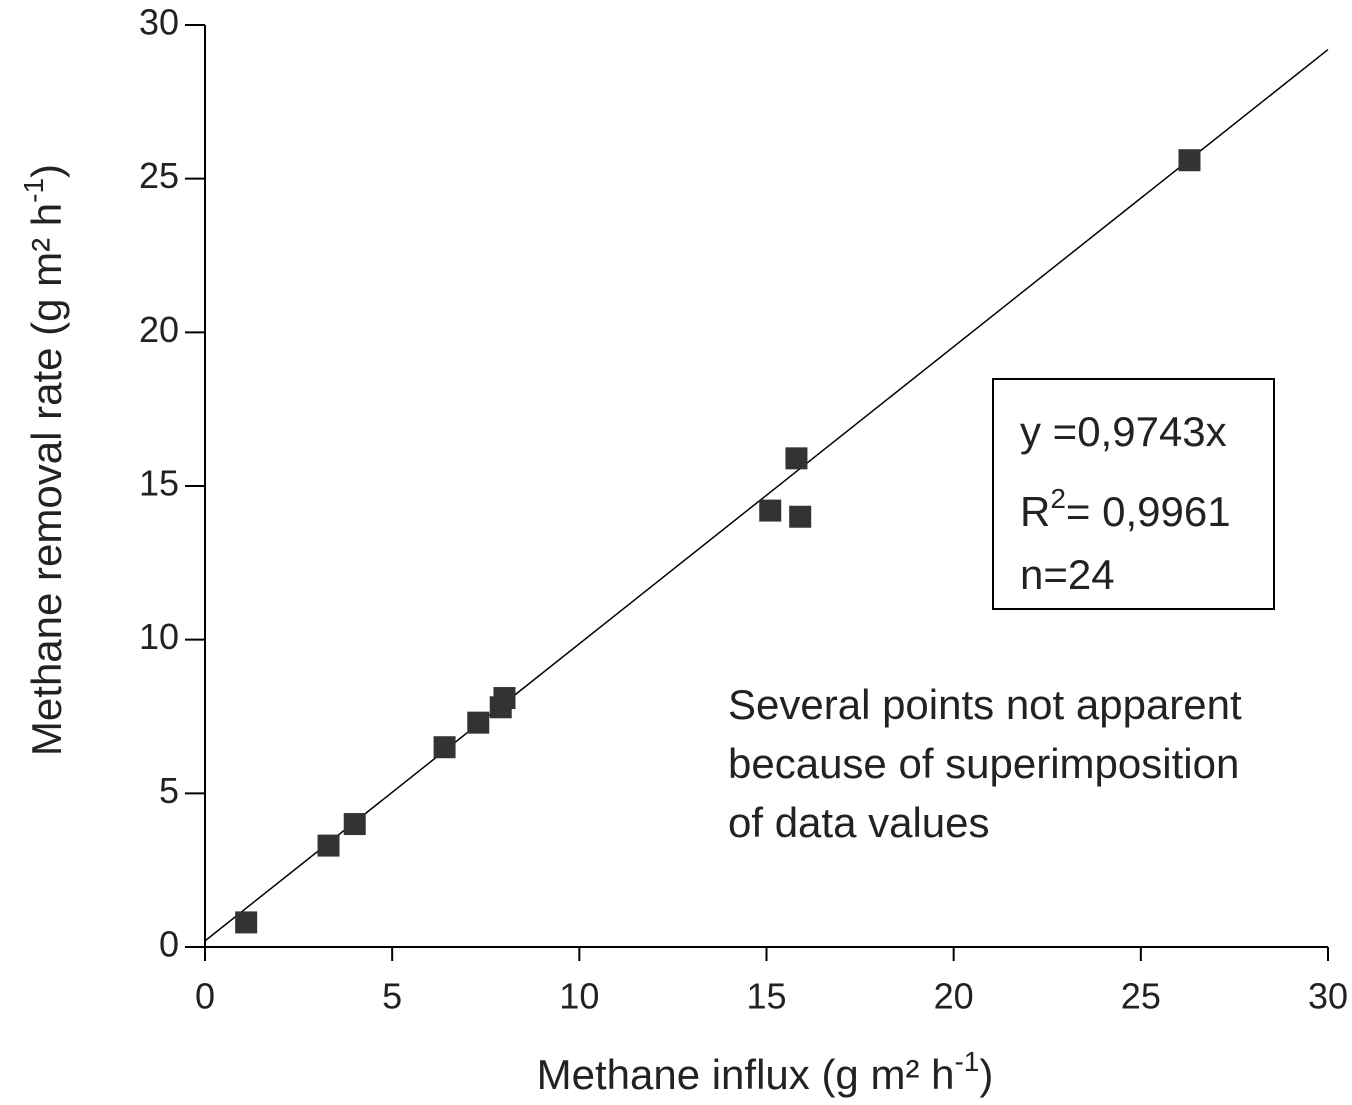 The image size is (1352, 1105). What do you see at coordinates (159, 22) in the screenshot?
I see `y-tick-label: 30` at bounding box center [159, 22].